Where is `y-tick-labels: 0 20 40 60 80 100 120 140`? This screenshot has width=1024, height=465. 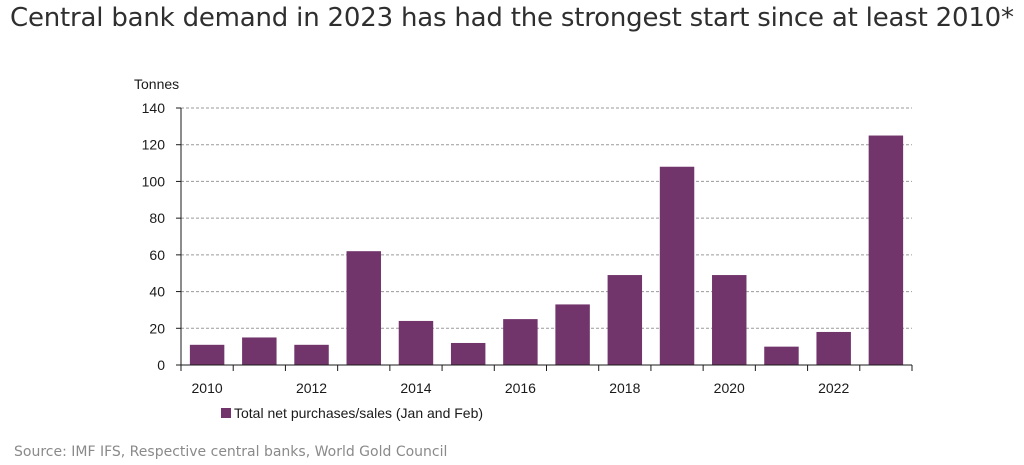
y-tick-labels: 0 20 40 60 80 100 120 140 is located at coordinates (154, 236).